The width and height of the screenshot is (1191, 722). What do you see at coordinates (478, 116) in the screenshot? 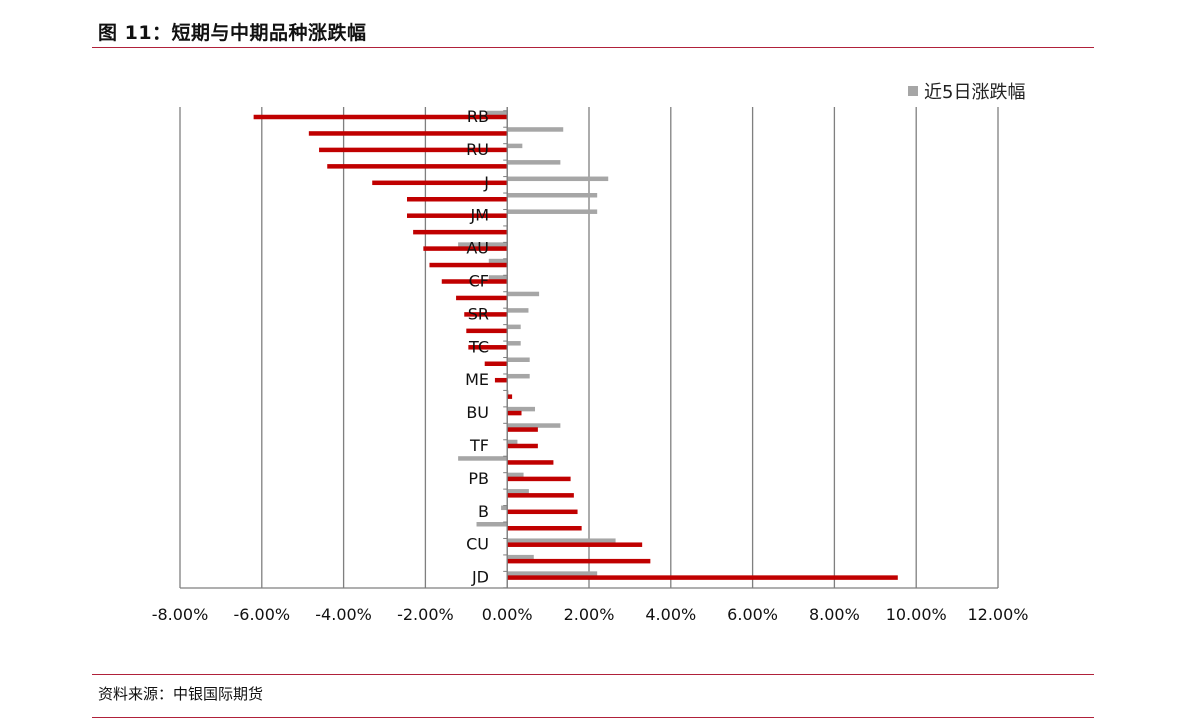
I see `category-label: RB` at bounding box center [478, 116].